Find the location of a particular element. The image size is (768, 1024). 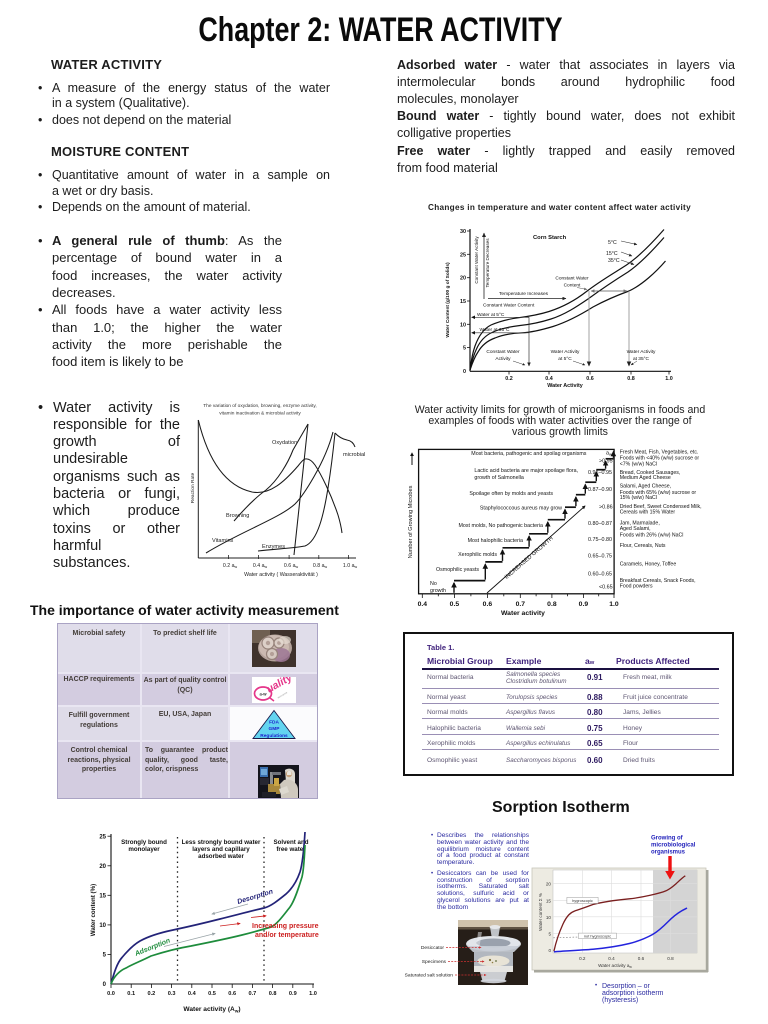

svg-text: Water Activity is located at coordinates (565, 352).